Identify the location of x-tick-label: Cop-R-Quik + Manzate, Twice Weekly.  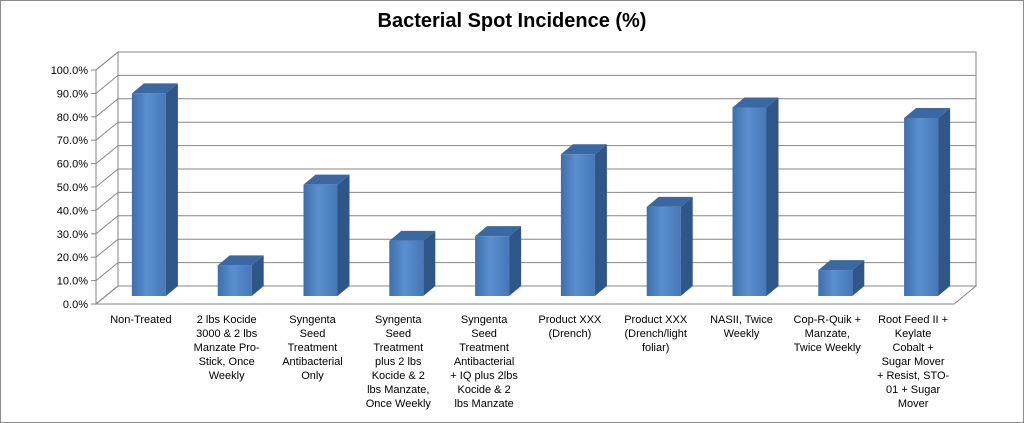
(828, 334).